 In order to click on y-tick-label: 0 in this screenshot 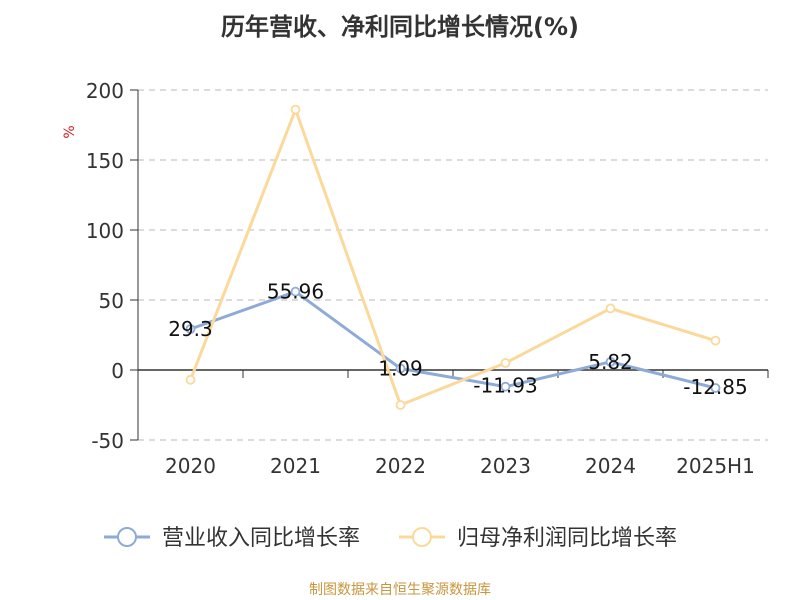, I will do `click(117, 371)`.